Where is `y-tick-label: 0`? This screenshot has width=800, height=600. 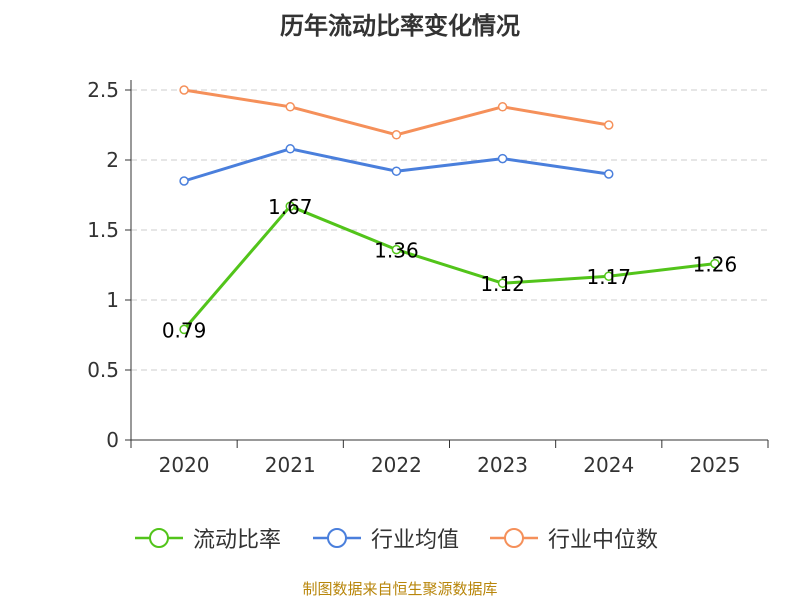
y-tick-label: 0 is located at coordinates (112, 440).